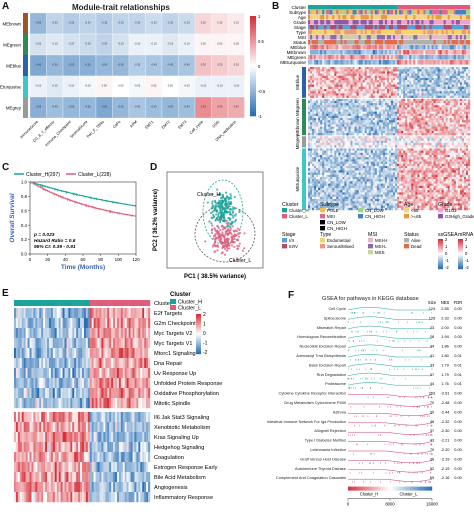 This screenshot has height=514, width=474. What do you see at coordinates (104, 107) in the screenshot?
I see `cell-value: -0.60` at bounding box center [104, 107].